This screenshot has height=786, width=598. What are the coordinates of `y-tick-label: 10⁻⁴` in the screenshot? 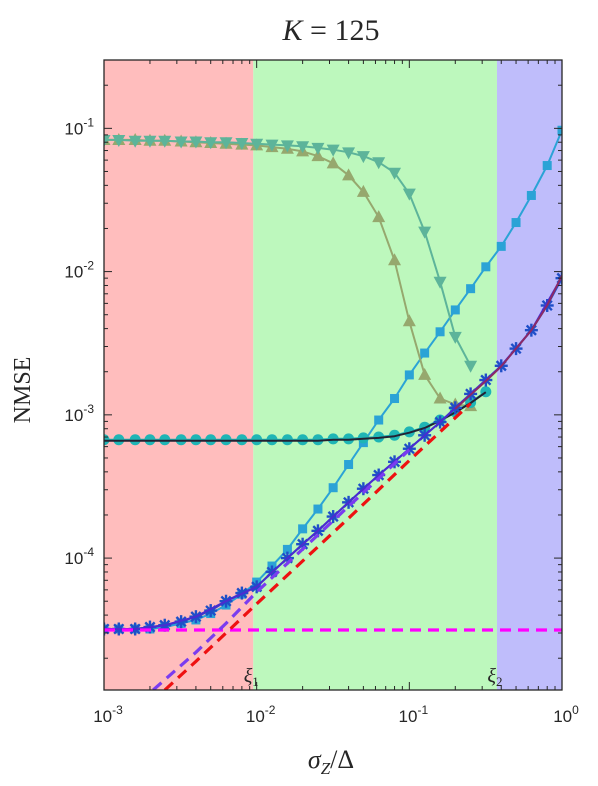 It's located at (79, 556).